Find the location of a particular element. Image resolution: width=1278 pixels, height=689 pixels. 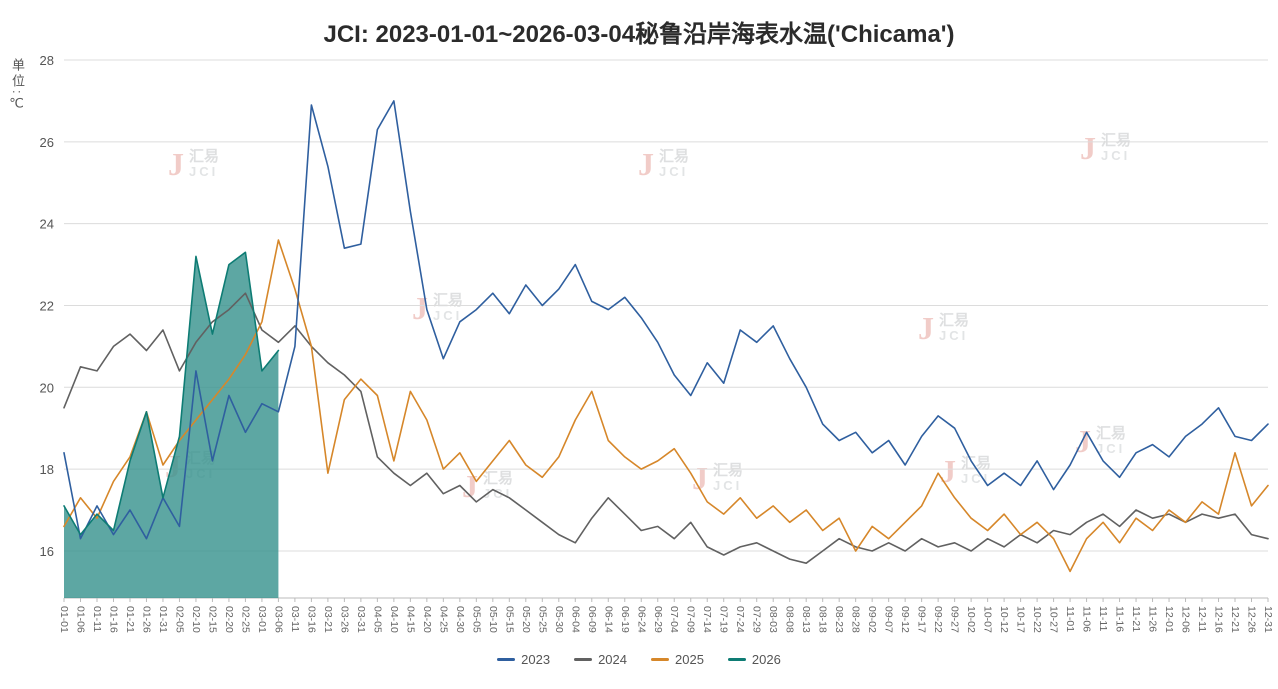

legend: 2023 2024 2025 2026 is located at coordinates (639, 659).